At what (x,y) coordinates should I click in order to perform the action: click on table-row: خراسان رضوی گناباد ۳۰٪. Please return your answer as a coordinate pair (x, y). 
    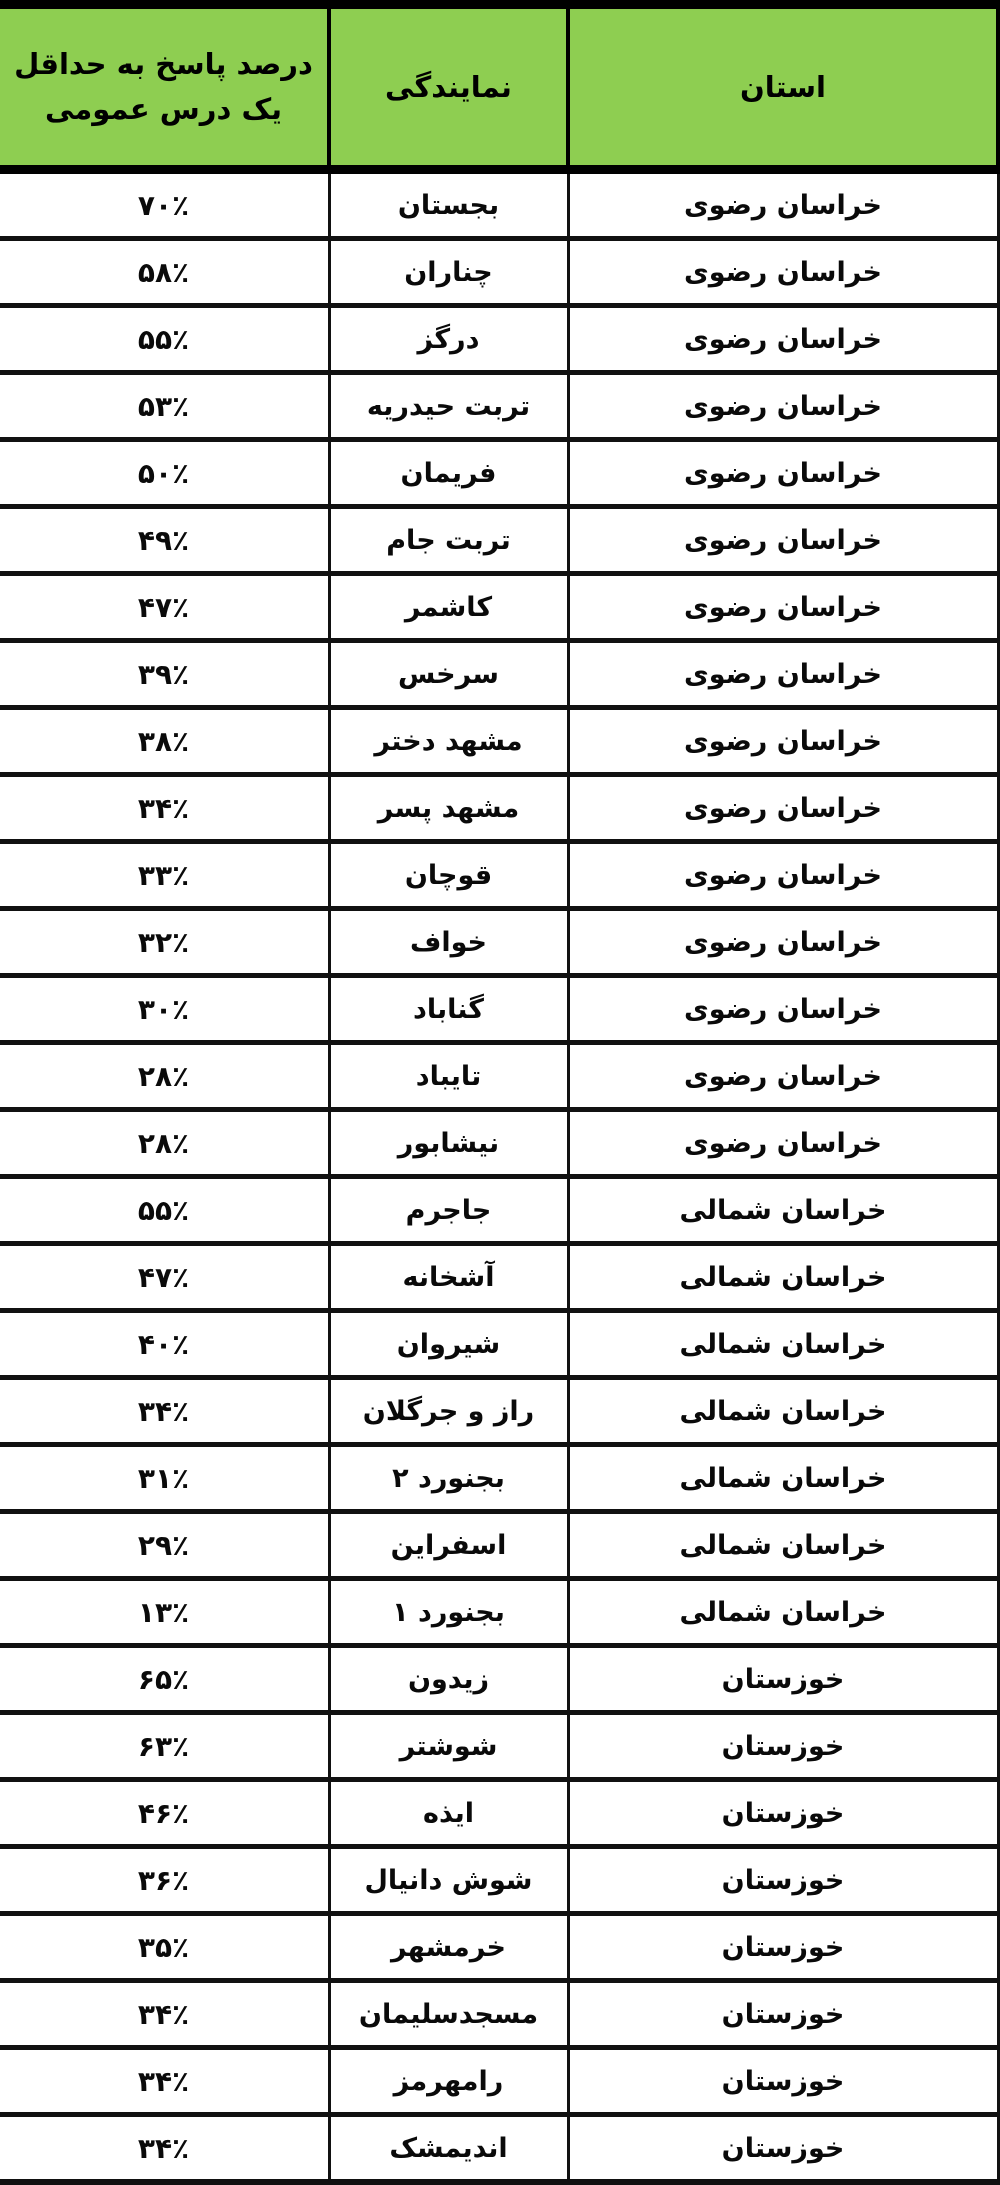
    Looking at the image, I should click on (500, 1010).